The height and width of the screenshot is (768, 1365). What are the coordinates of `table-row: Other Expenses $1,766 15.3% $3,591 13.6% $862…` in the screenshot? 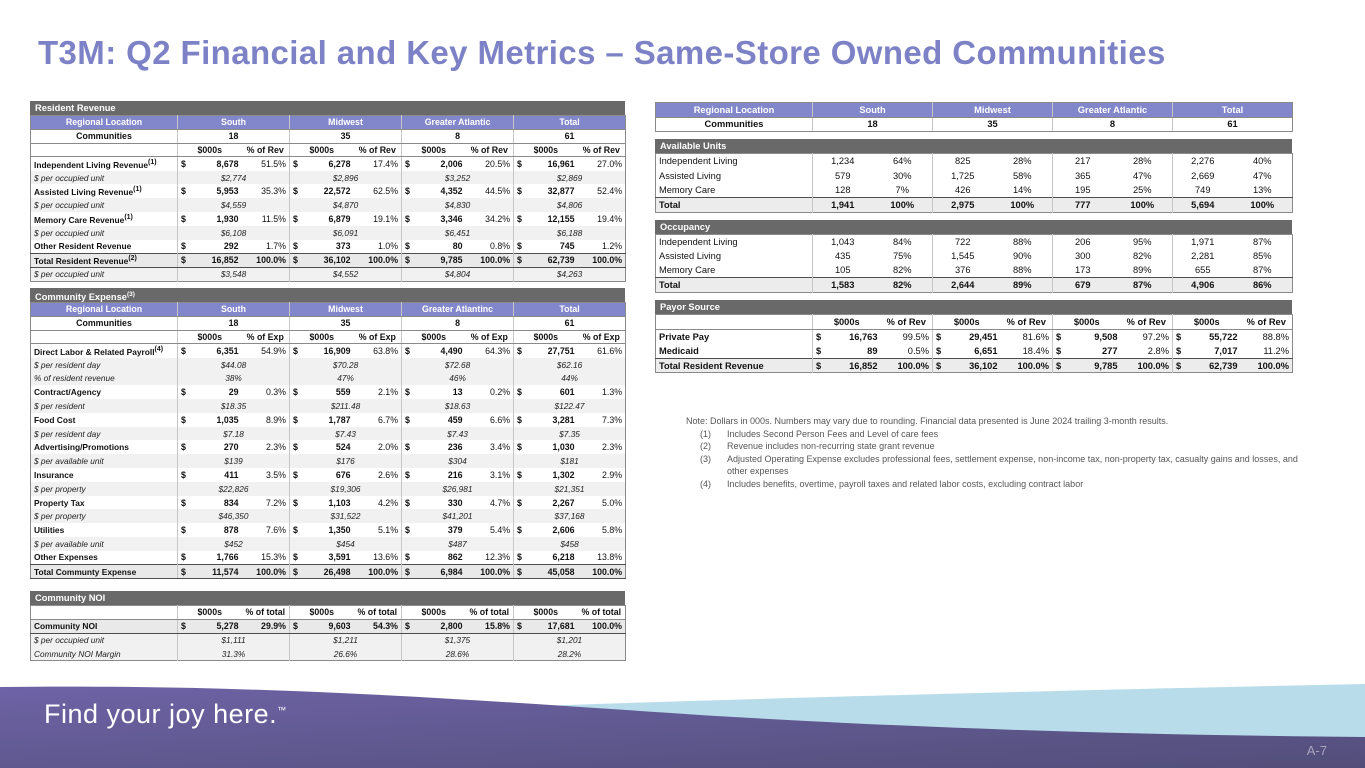 It's located at (328, 557).